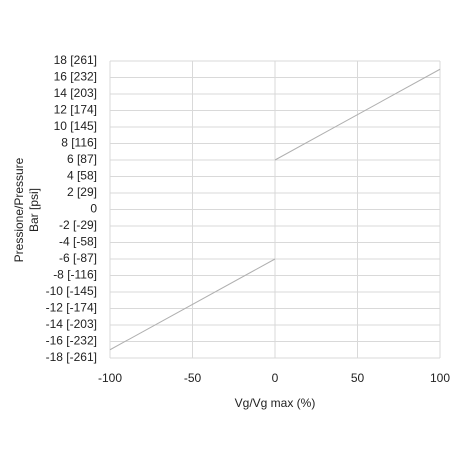 This screenshot has height=465, width=465. Describe the element at coordinates (82, 159) in the screenshot. I see `y-tick-label: 6 [87]` at that location.